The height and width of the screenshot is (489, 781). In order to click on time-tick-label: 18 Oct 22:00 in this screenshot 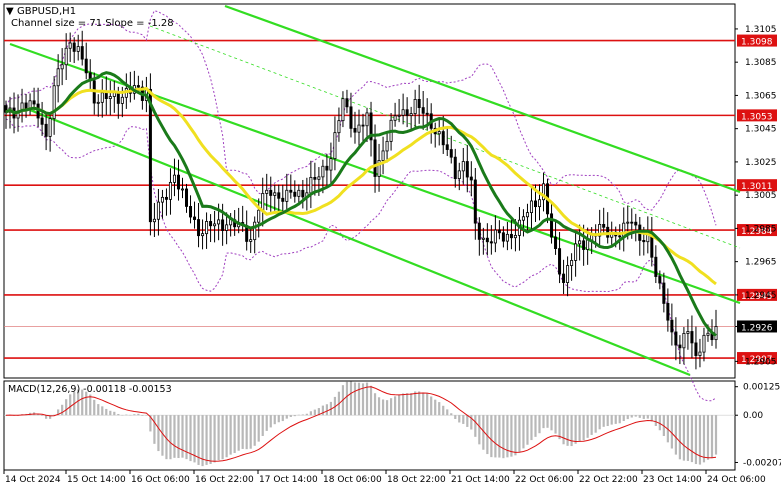, I will do `click(416, 480)`.